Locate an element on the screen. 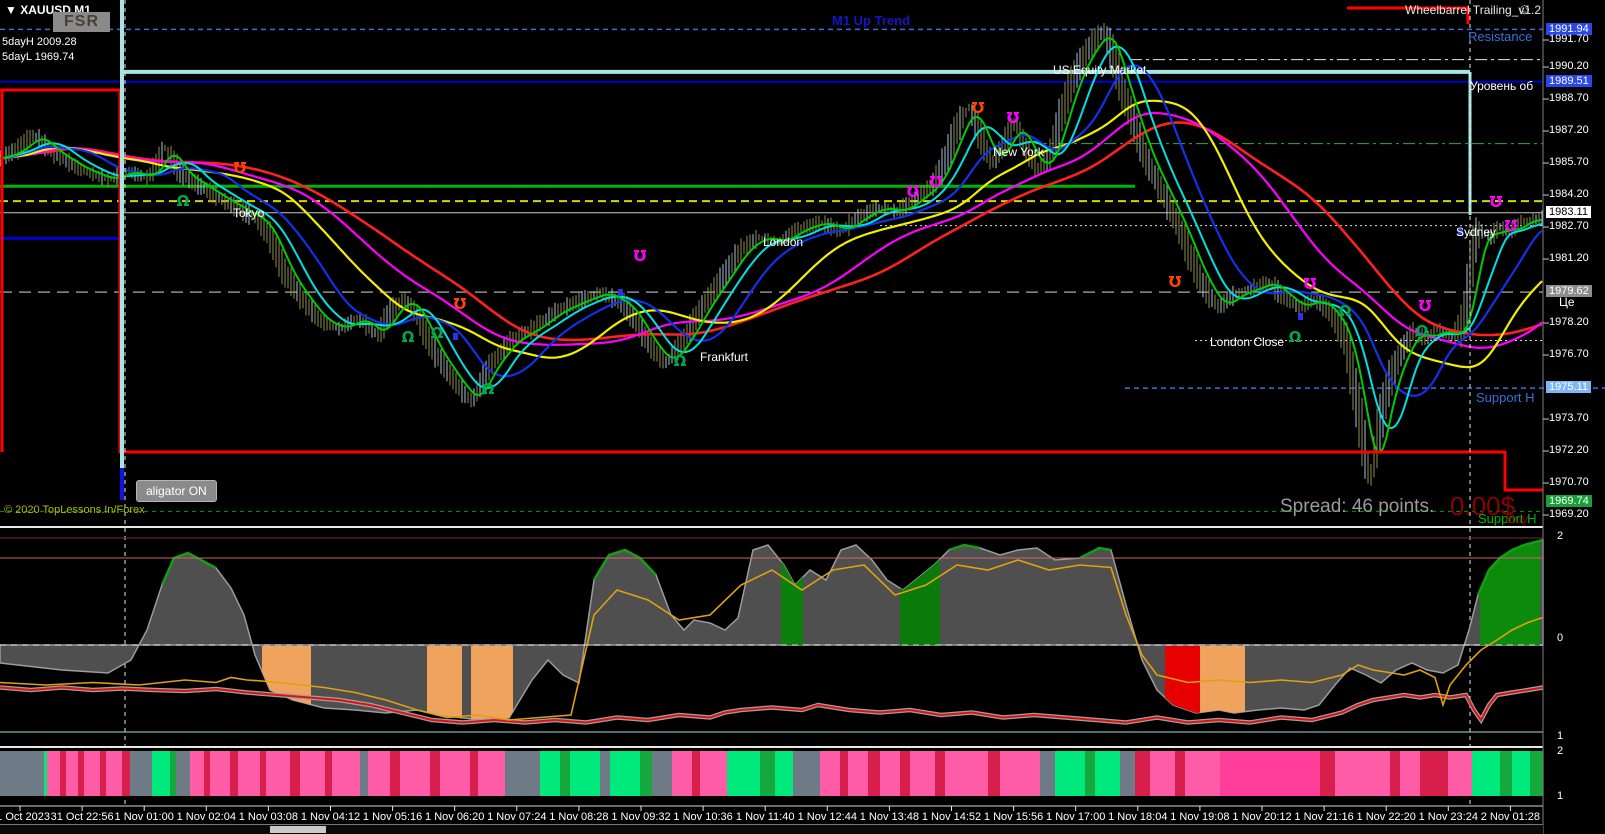 The height and width of the screenshot is (834, 1605). price-tick: 1970.70 is located at coordinates (1569, 482).